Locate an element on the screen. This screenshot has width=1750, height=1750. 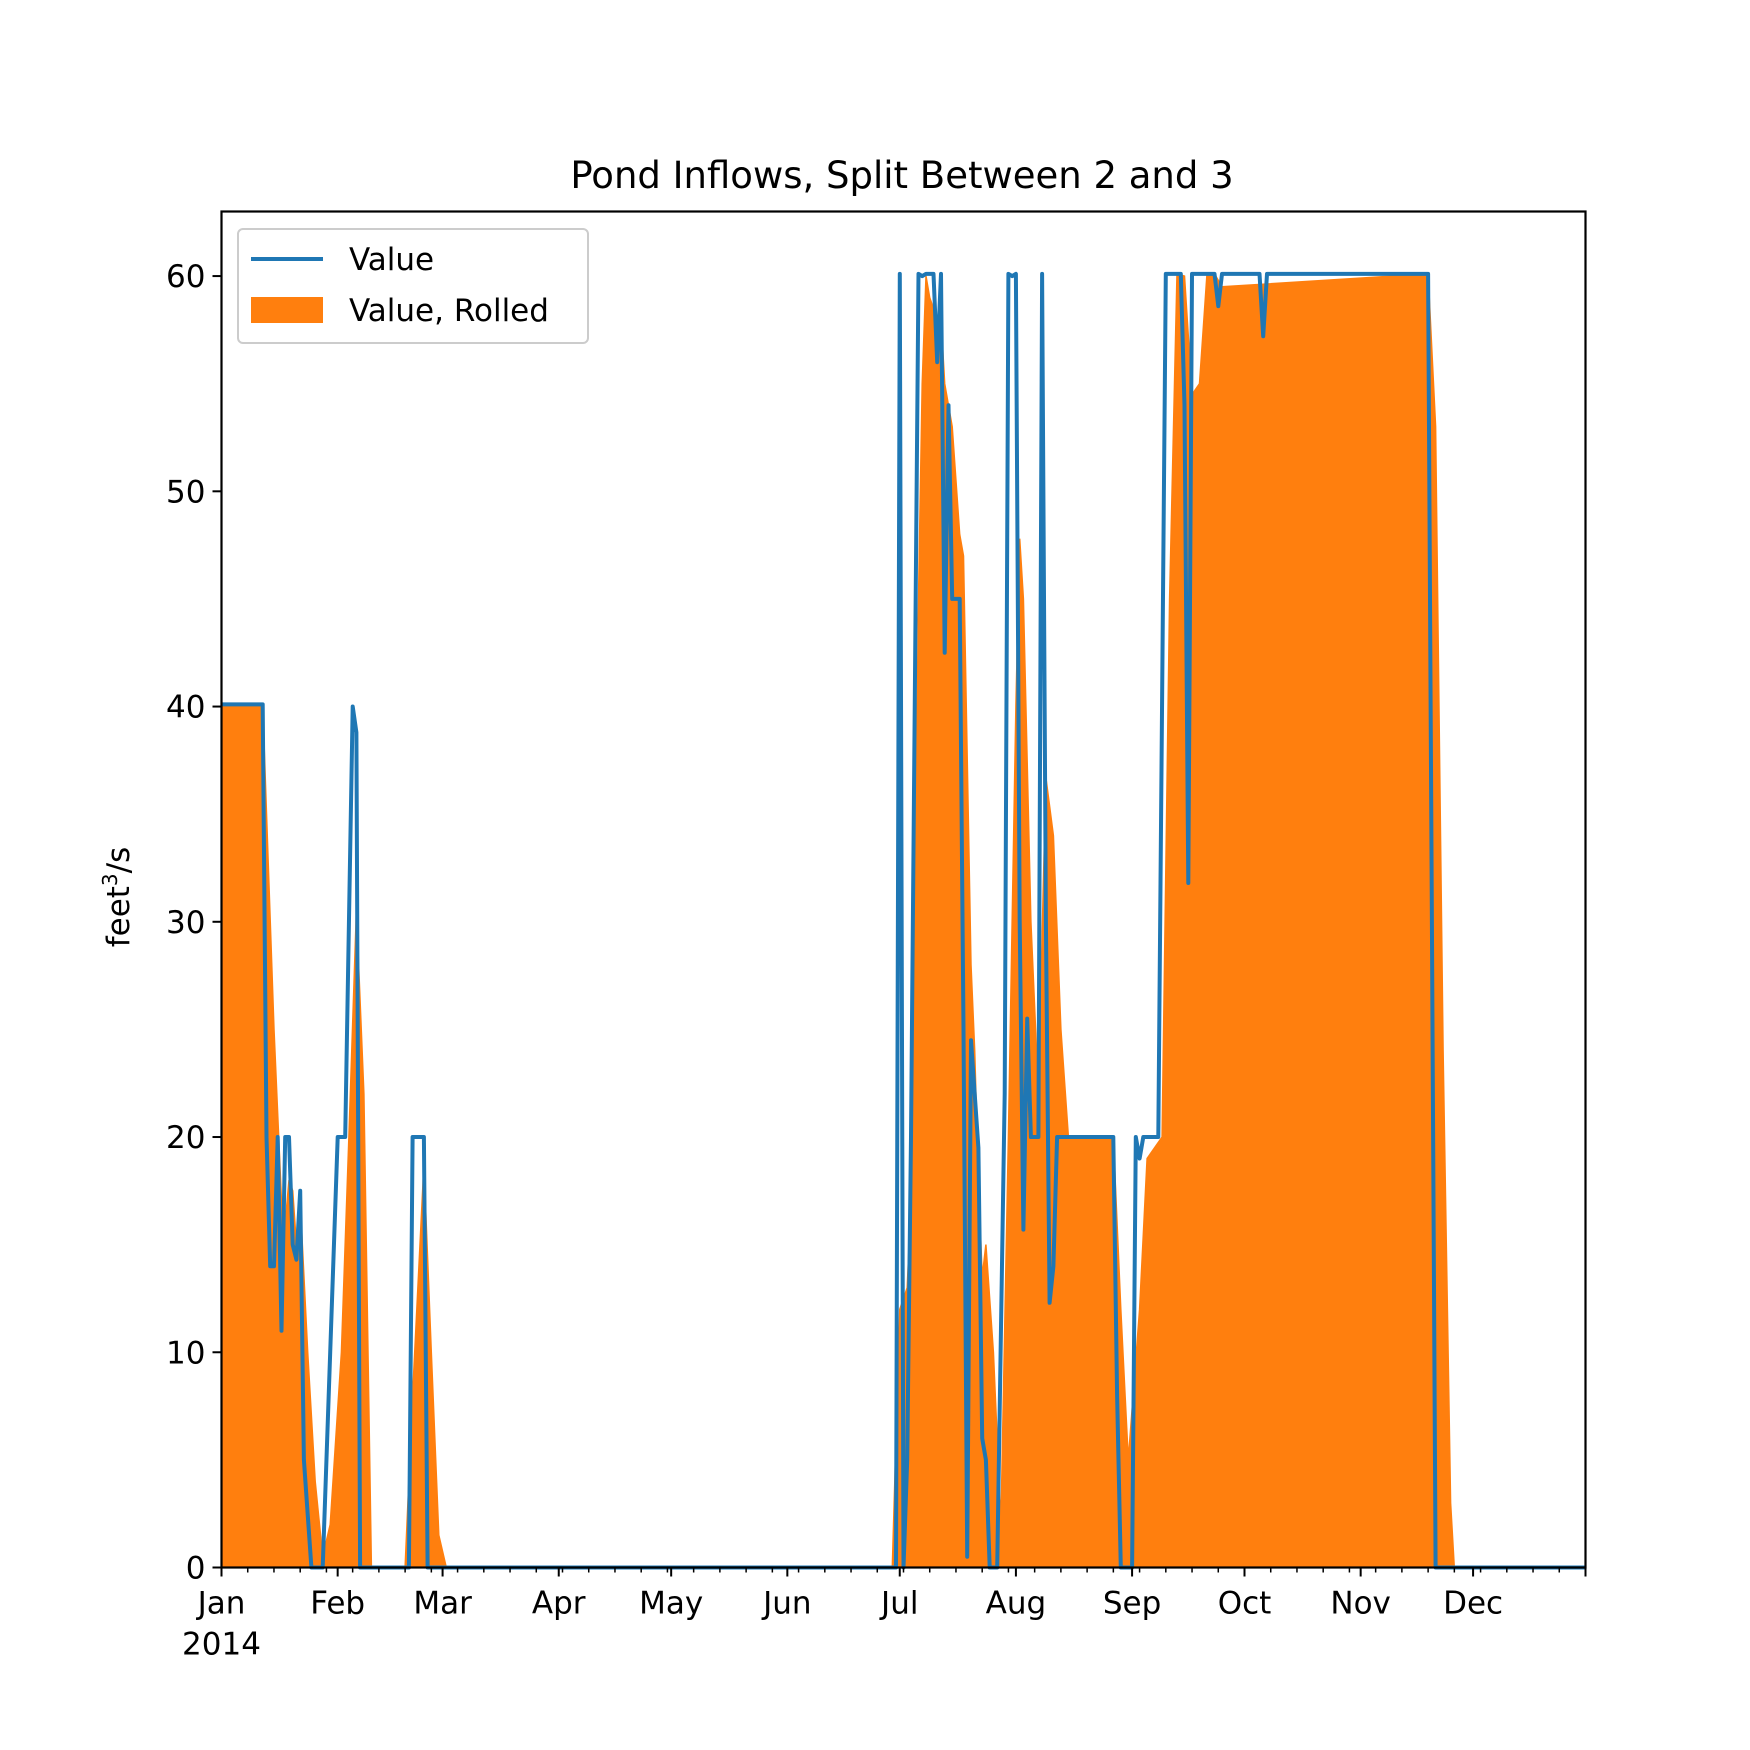
legend: Value Value, Rolled is located at coordinates (413, 286).